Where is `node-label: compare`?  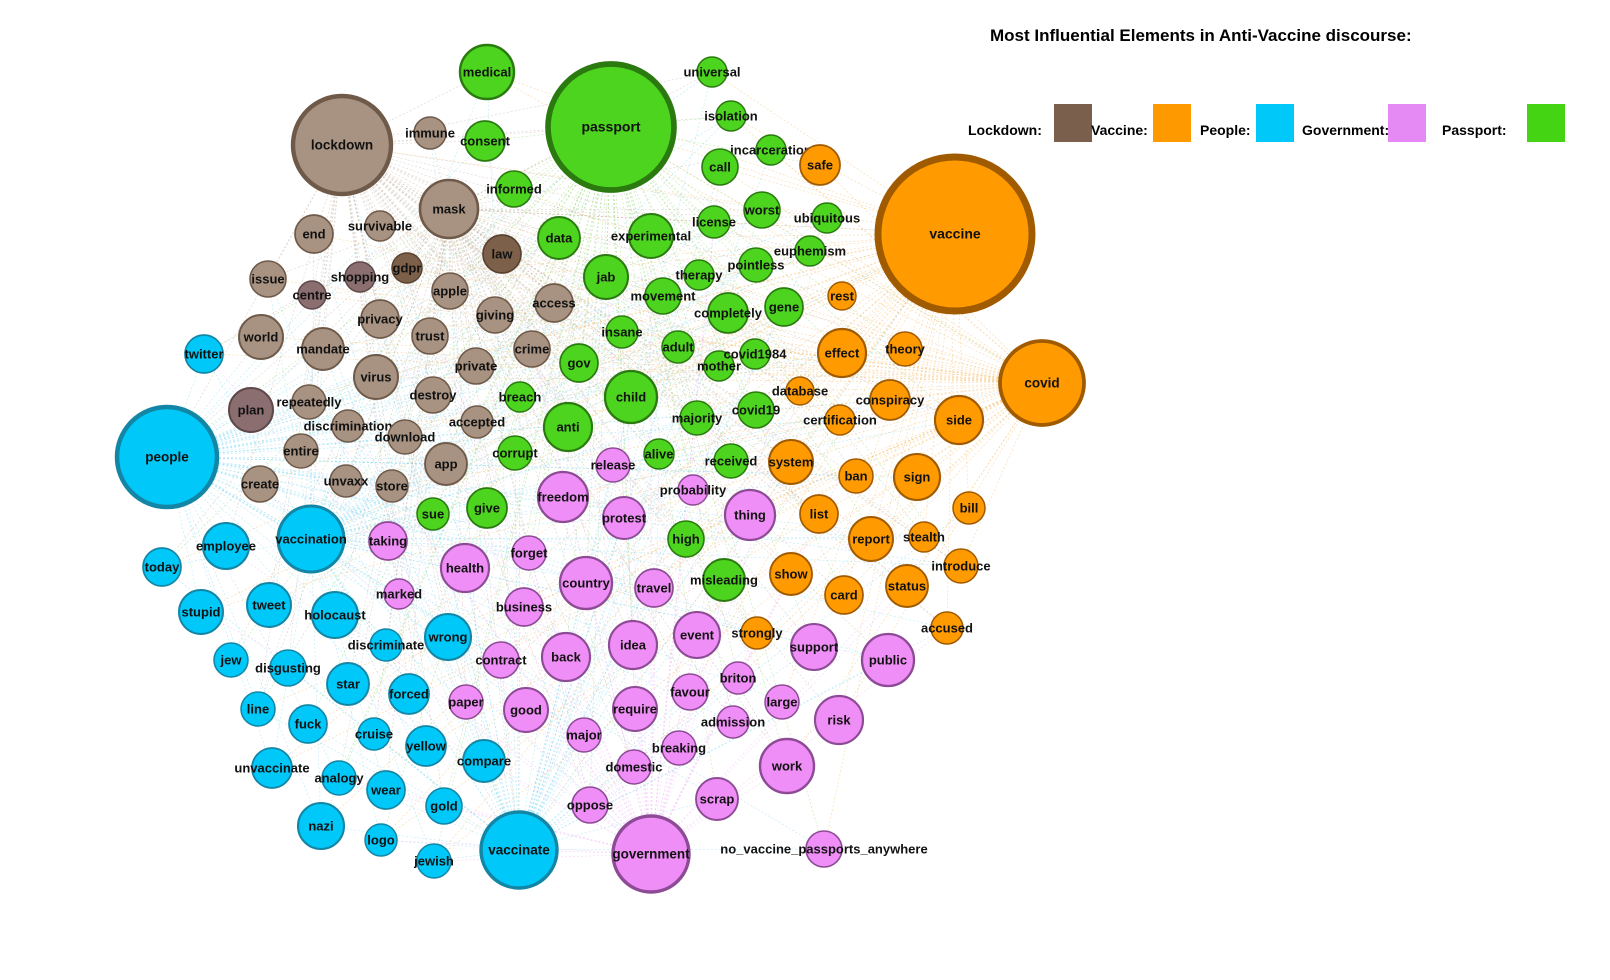 node-label: compare is located at coordinates (484, 760).